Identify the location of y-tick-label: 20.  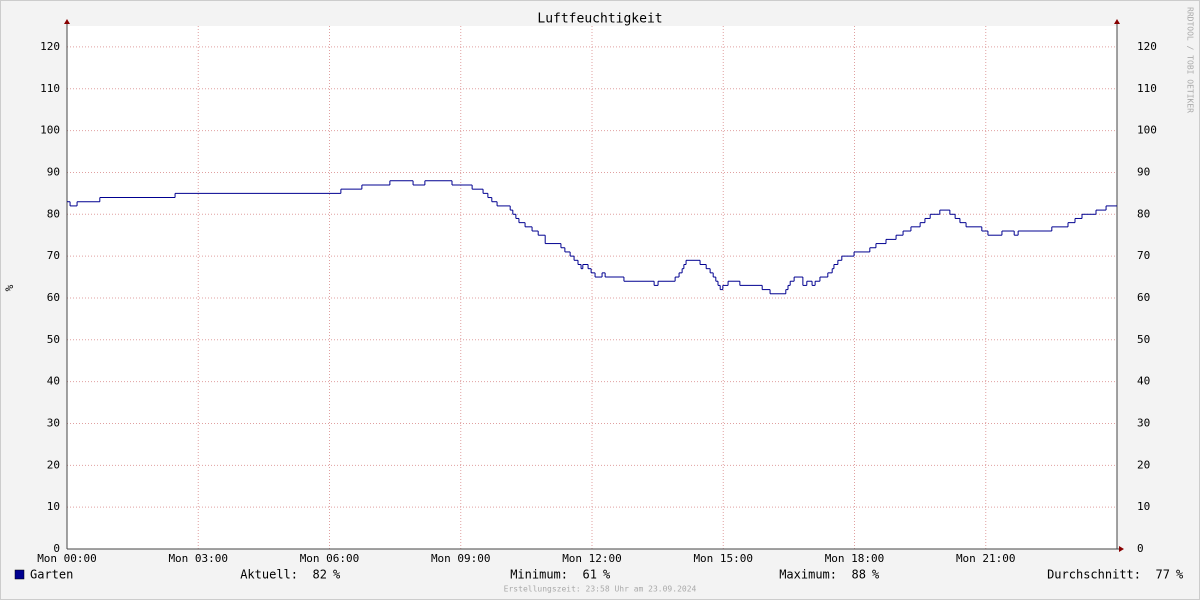
(53, 464).